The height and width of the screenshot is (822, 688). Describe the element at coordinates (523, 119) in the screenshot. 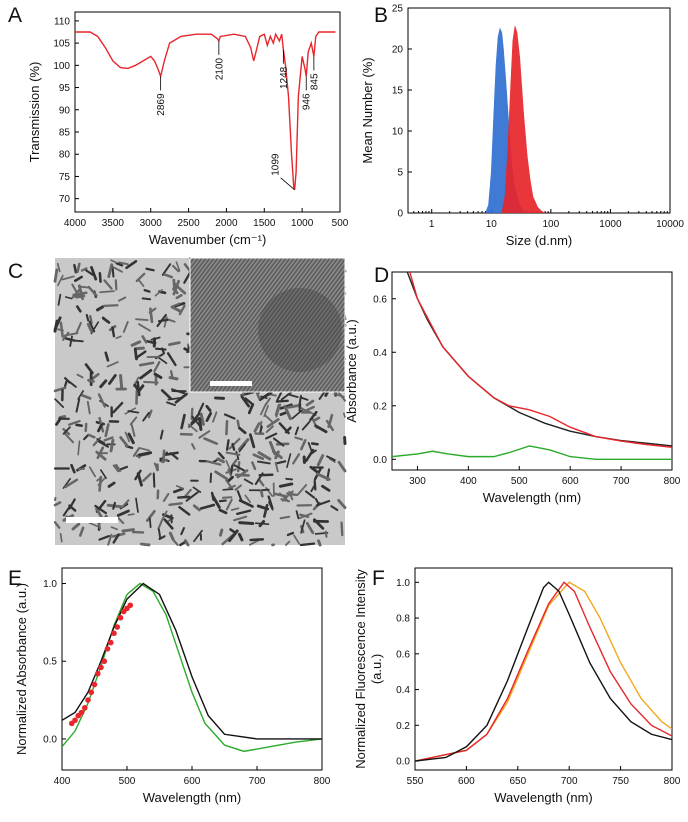

I see `area` at that location.